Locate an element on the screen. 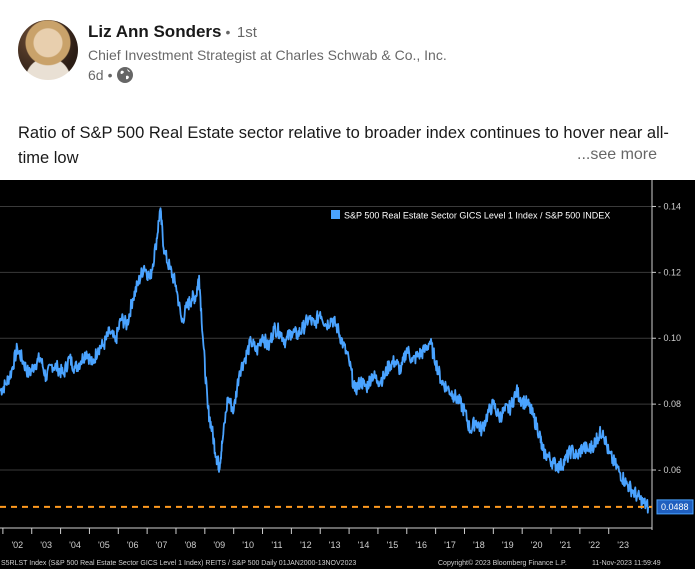 The image size is (695, 569). globe-icon is located at coordinates (125, 75).